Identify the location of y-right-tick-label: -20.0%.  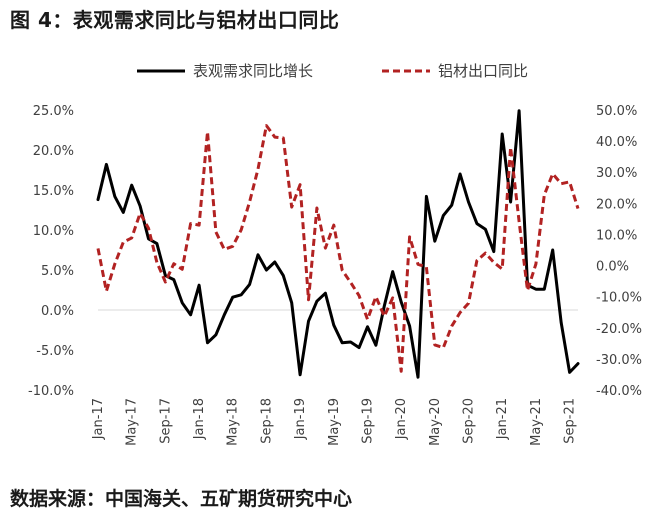
(619, 329).